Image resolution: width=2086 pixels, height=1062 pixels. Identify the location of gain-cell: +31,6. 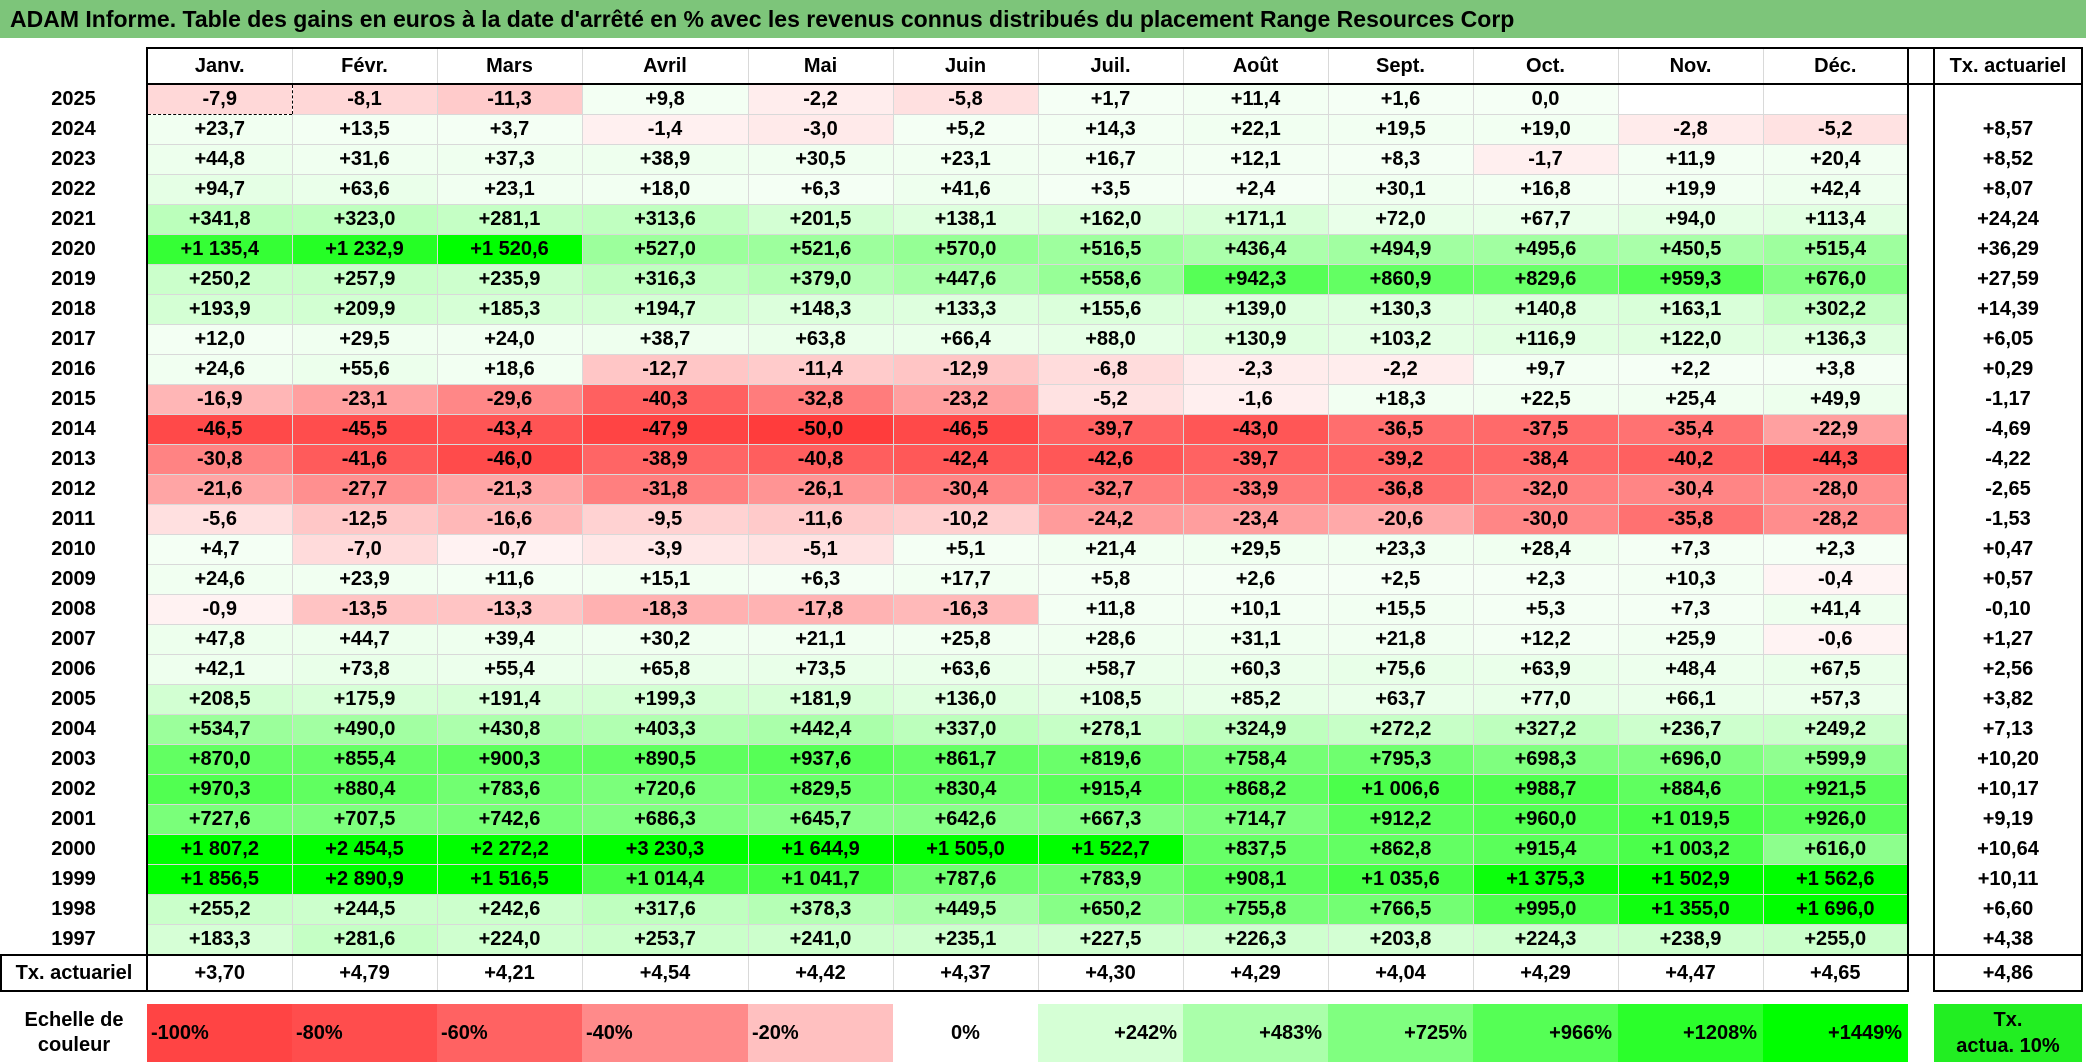
(365, 159).